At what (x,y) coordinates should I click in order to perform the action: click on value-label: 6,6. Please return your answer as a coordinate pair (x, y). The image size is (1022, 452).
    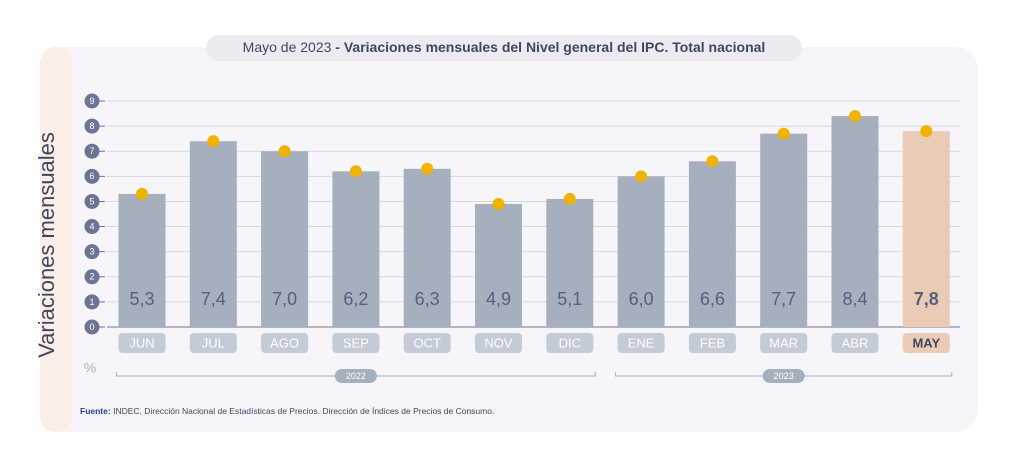
    Looking at the image, I should click on (712, 299).